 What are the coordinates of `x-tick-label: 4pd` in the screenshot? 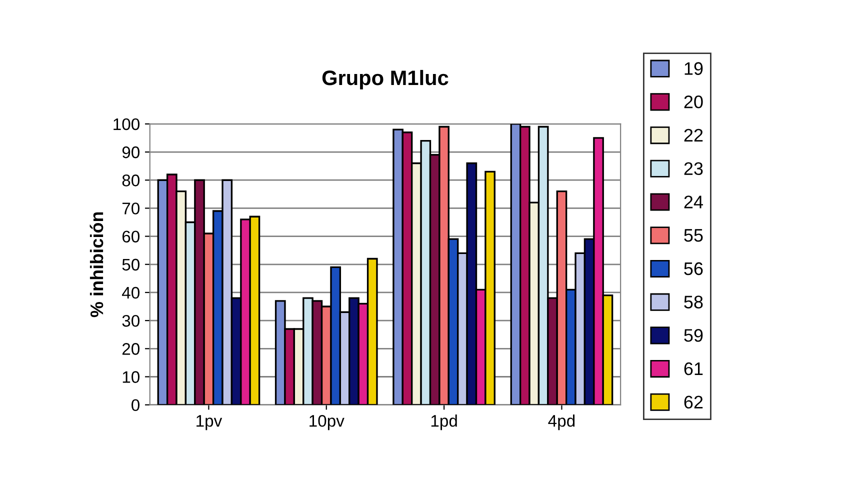 It's located at (561, 422).